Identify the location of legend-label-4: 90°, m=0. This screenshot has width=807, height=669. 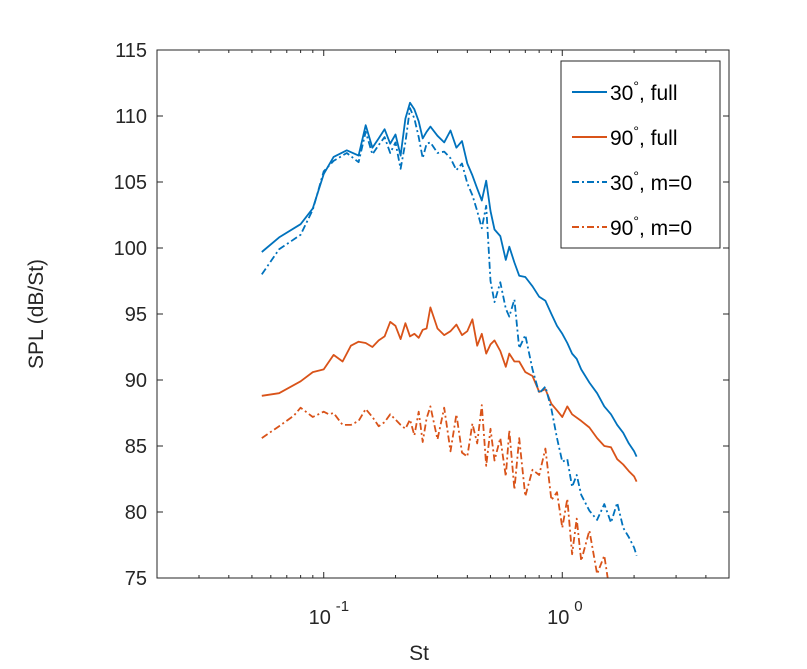
(651, 226).